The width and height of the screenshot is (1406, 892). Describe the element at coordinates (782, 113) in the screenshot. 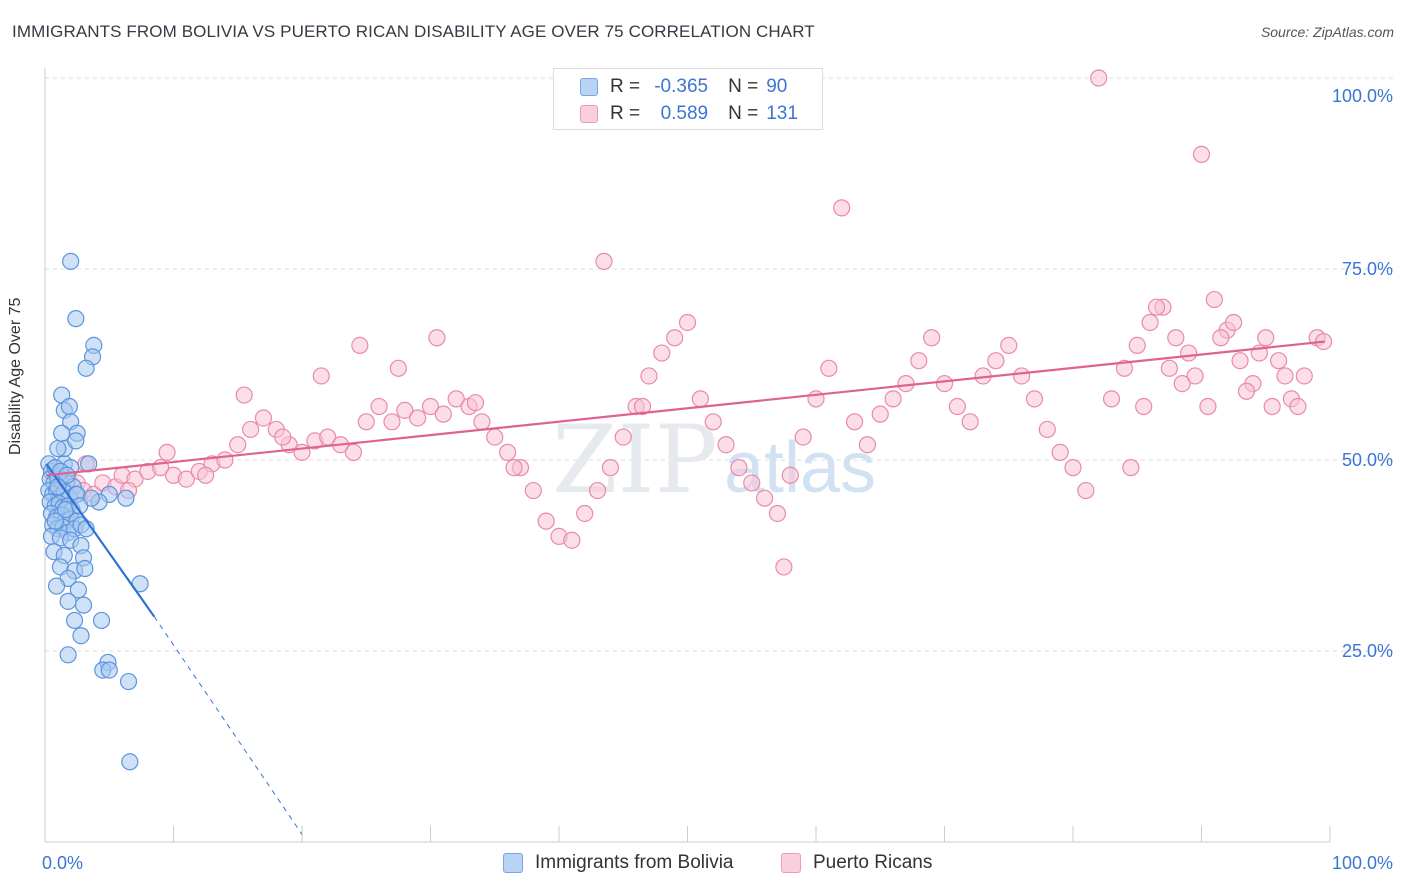

I see `legend-n-value: 131` at that location.